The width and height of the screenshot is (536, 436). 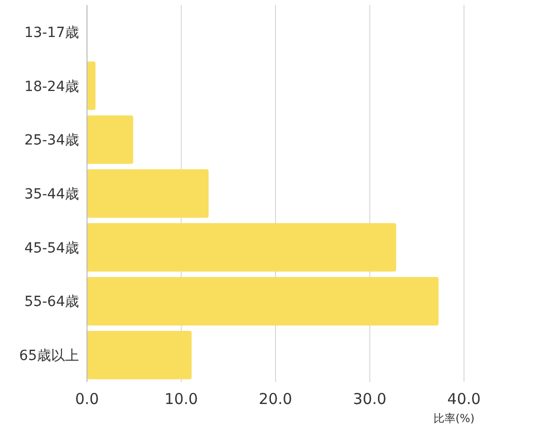 I want to click on x-tick-label: 20.0, so click(x=275, y=399).